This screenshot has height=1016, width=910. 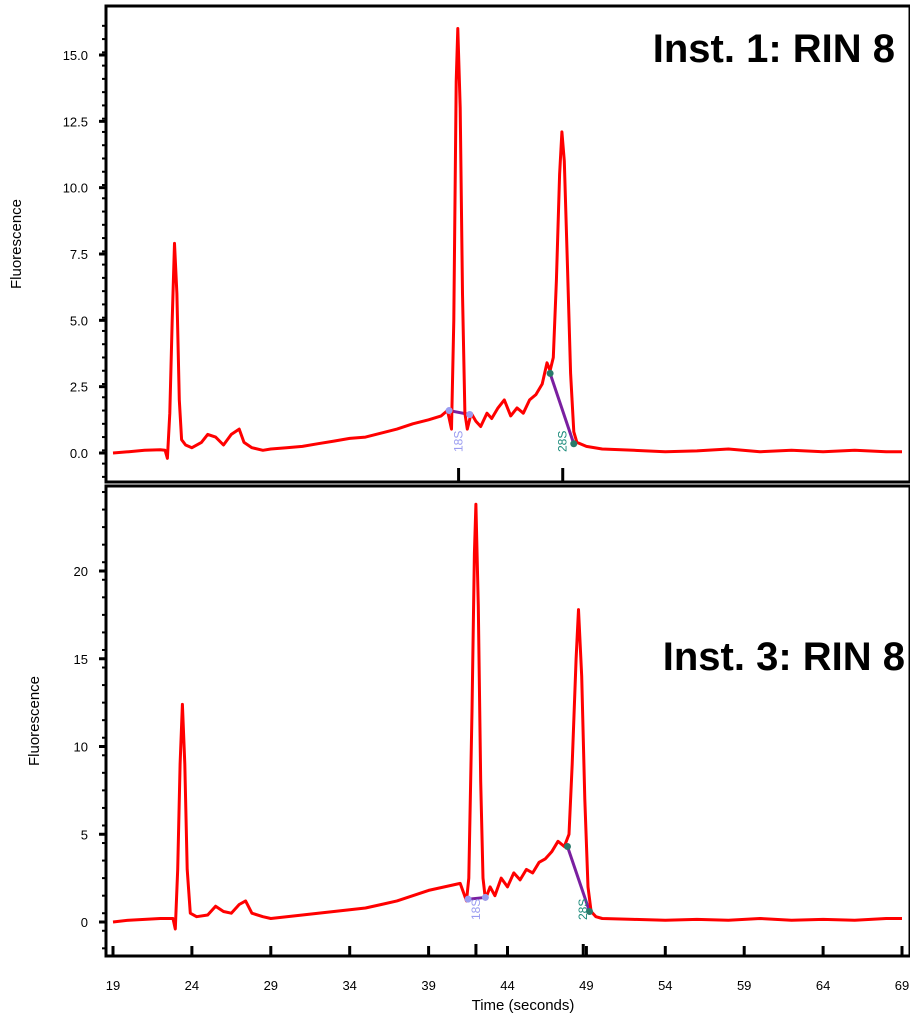 I want to click on x-tick-label: 29, so click(x=271, y=985).